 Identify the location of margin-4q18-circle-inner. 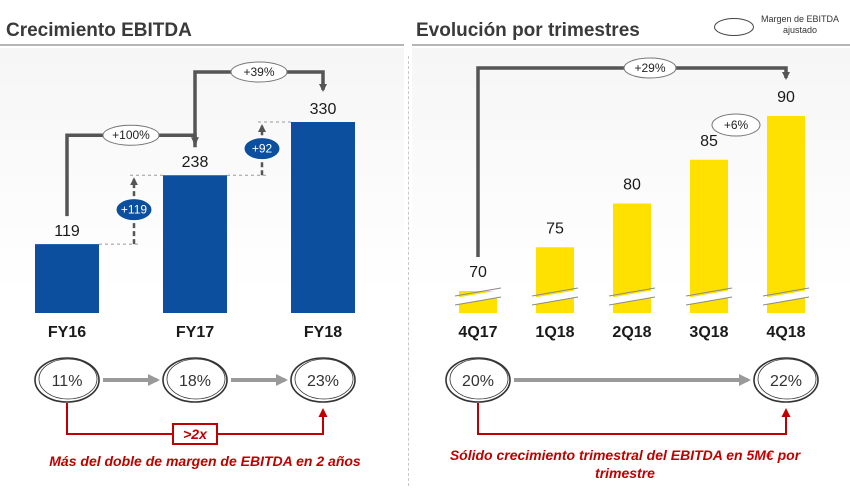
(787, 379).